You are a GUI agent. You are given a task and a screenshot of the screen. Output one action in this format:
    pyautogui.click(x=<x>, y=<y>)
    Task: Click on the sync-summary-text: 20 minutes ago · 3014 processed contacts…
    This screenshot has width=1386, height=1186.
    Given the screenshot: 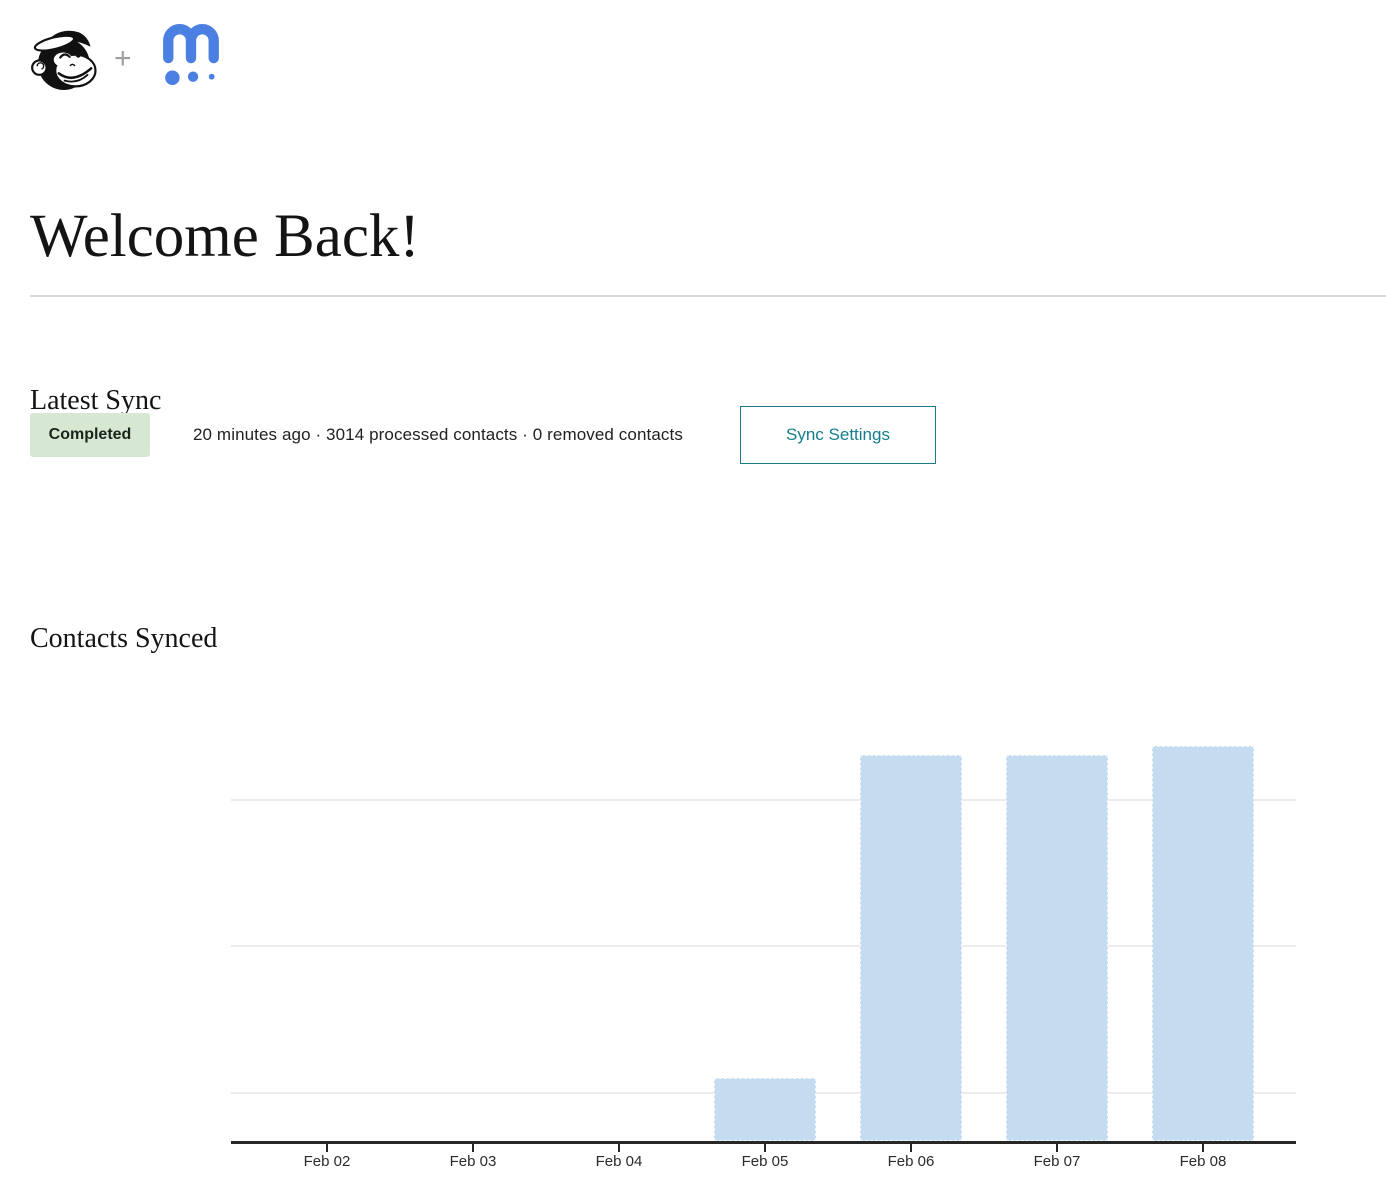 What is the action you would take?
    pyautogui.click(x=438, y=434)
    